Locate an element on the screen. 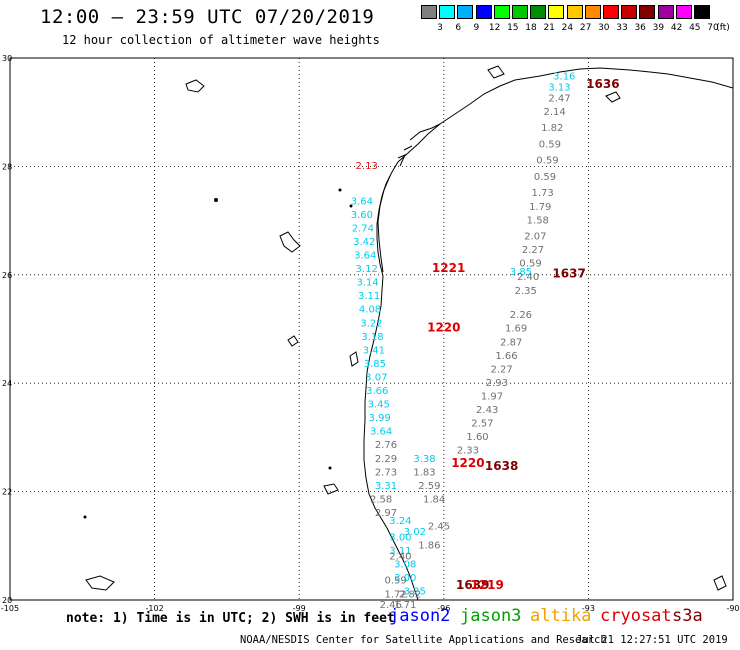  wave-height-value: 3.16 is located at coordinates (564, 77).